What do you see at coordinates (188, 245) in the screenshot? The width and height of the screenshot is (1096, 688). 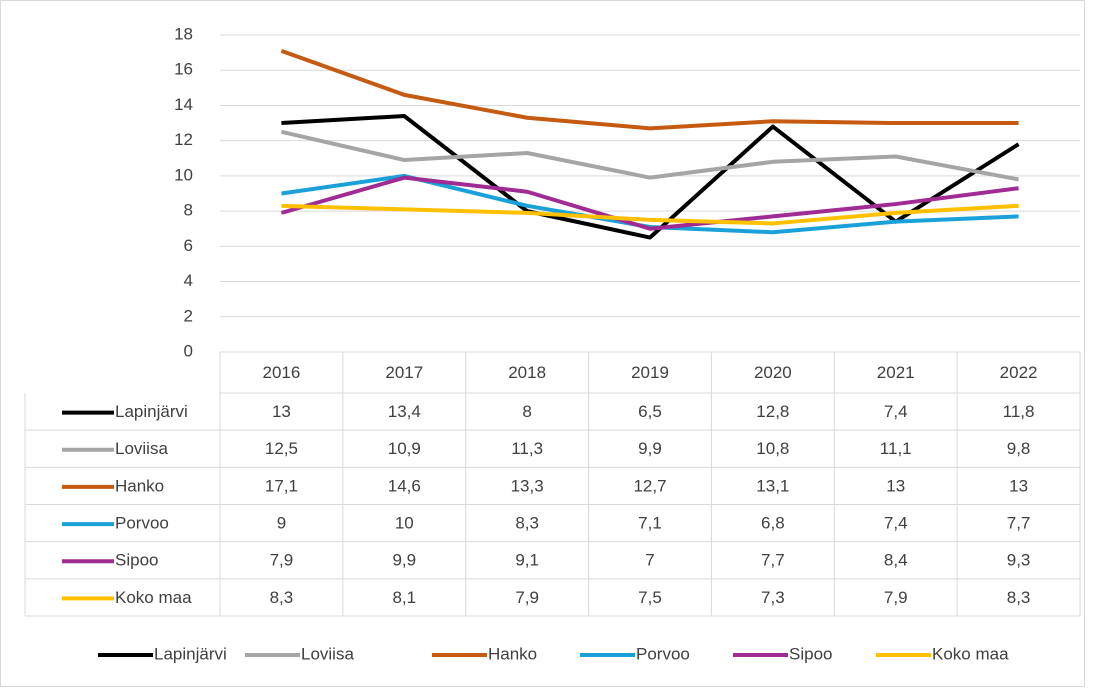 I see `y-tick-label: 6` at bounding box center [188, 245].